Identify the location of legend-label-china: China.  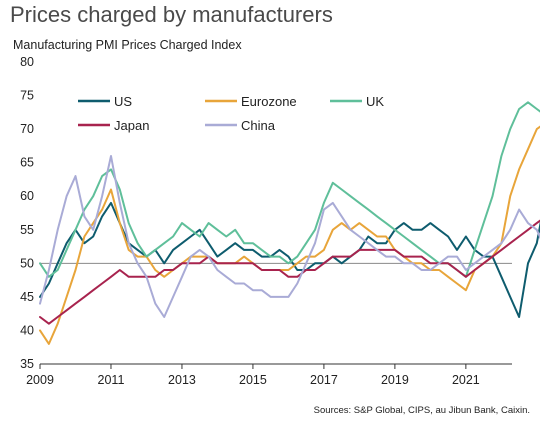
(258, 125).